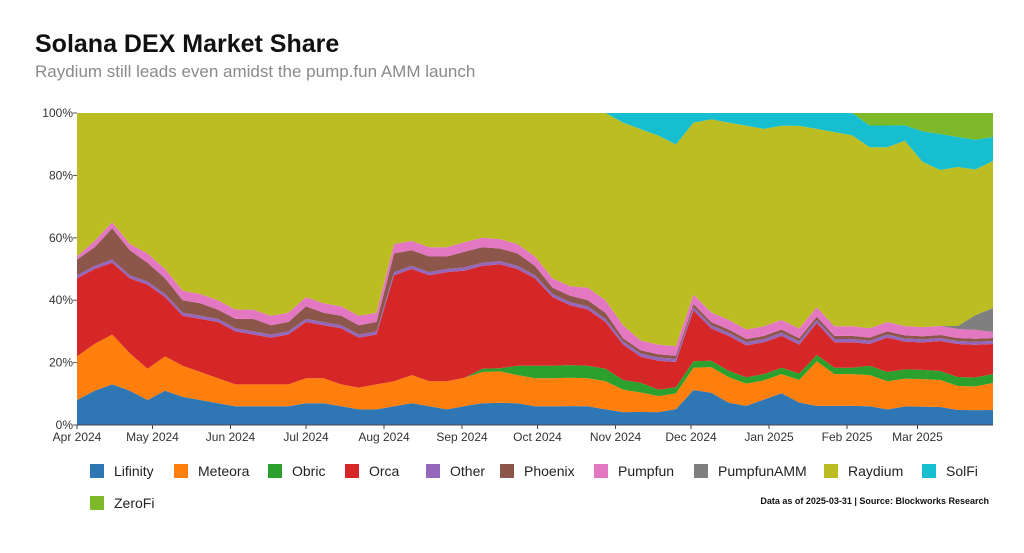 The width and height of the screenshot is (1024, 553). What do you see at coordinates (876, 471) in the screenshot?
I see `legend-label: Raydium` at bounding box center [876, 471].